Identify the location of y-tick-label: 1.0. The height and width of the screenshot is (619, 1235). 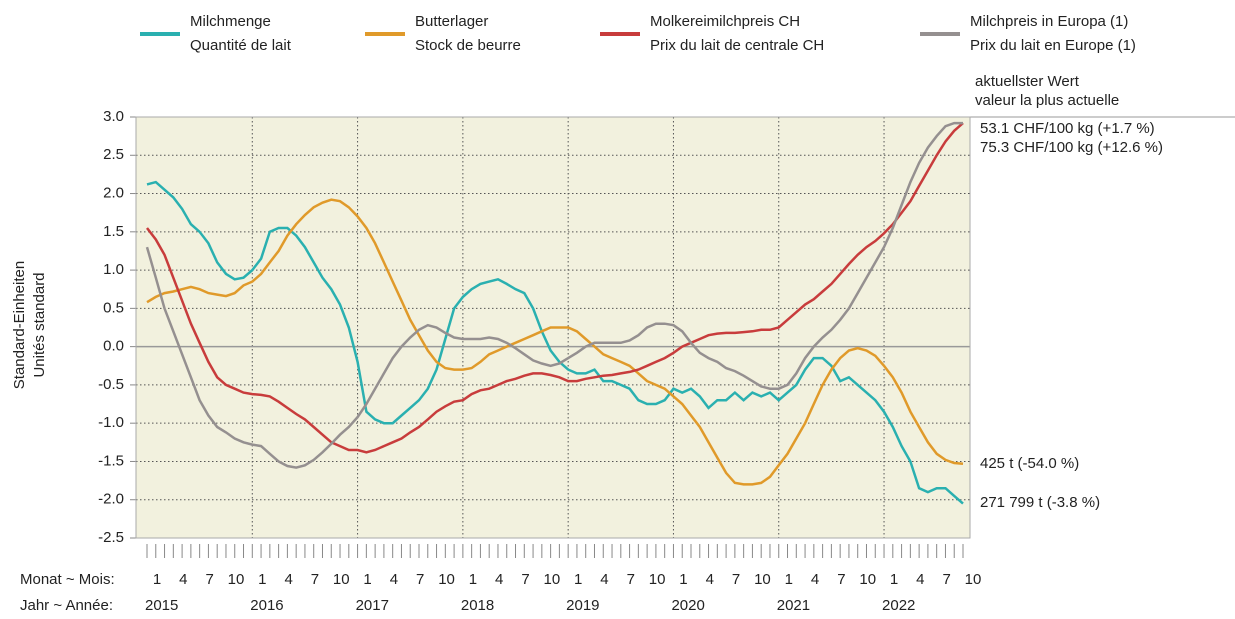
(113, 269).